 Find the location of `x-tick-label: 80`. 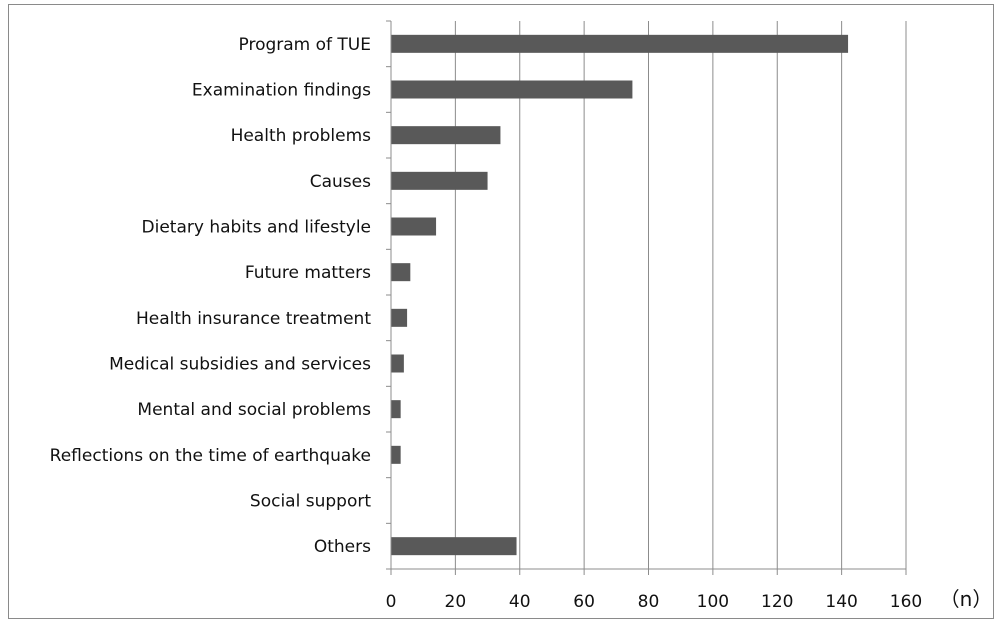

x-tick-label: 80 is located at coordinates (649, 602).